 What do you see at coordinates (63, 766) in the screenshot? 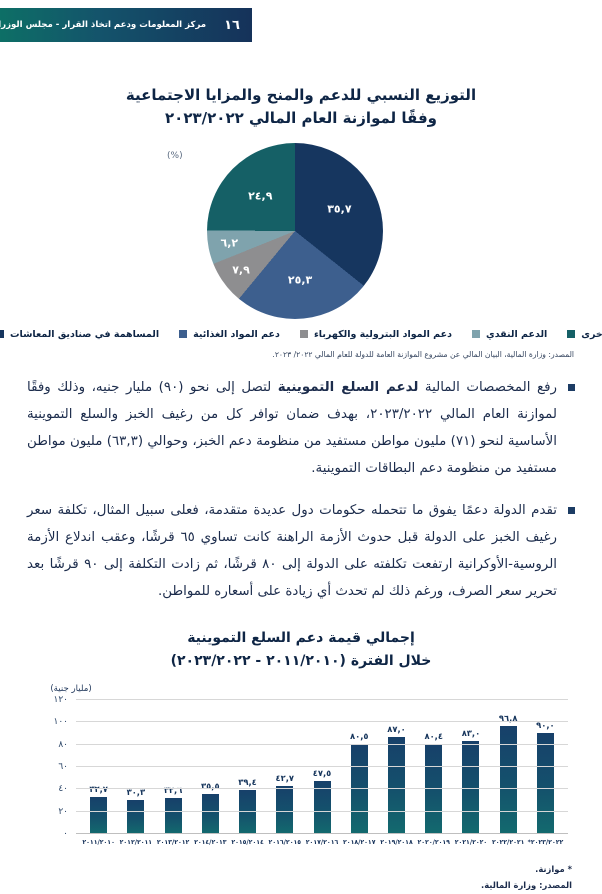
I see `y-axis-tick-label: ٦٠` at bounding box center [63, 766].